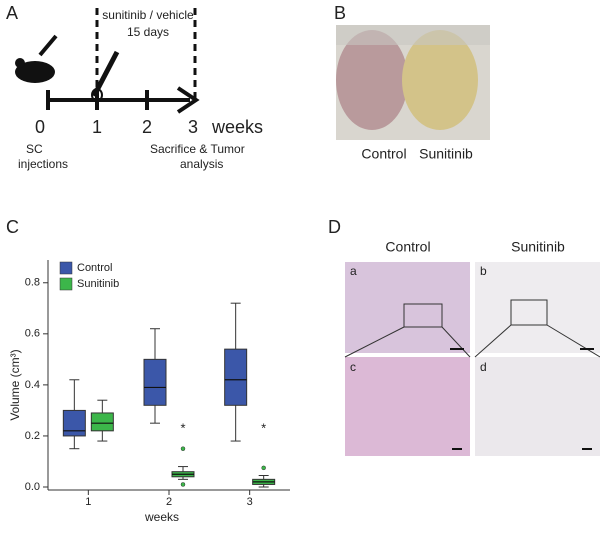  I want to click on x-axis-label: weeks, so click(161, 517).